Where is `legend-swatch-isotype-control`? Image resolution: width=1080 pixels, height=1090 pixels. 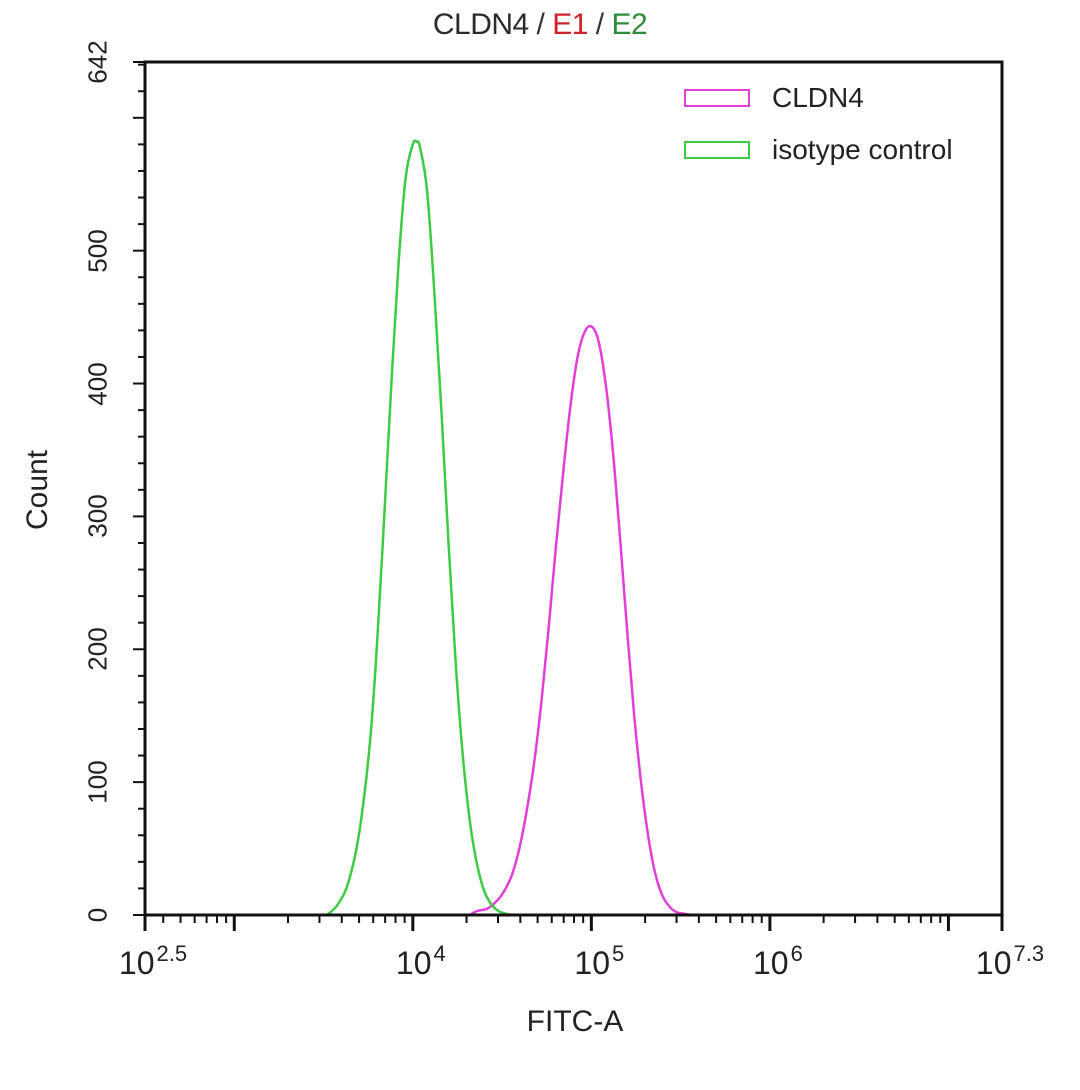
legend-swatch-isotype-control is located at coordinates (717, 150).